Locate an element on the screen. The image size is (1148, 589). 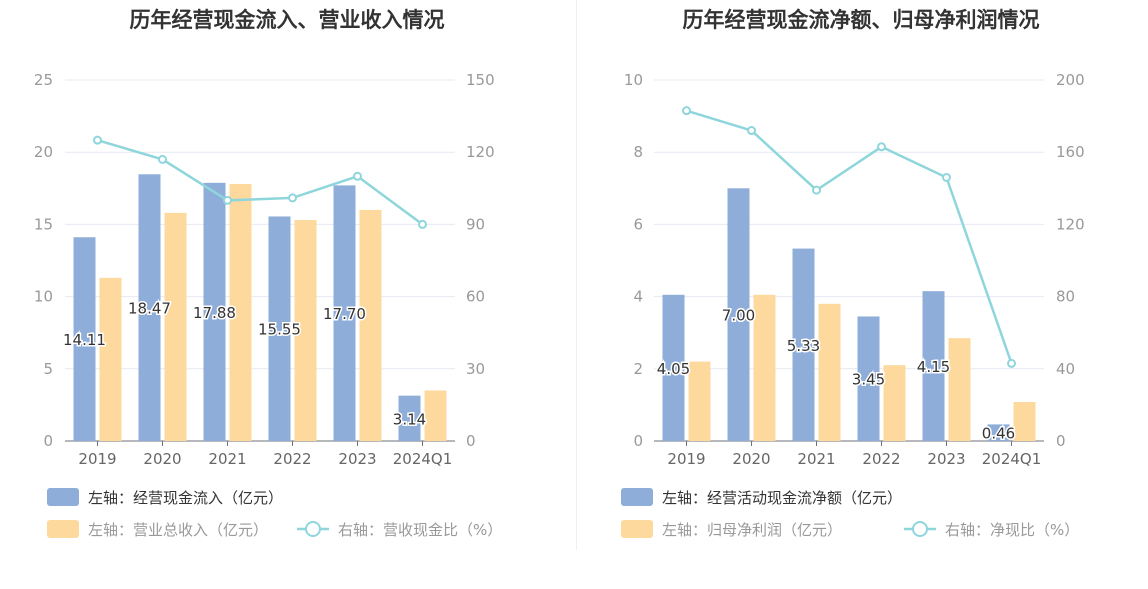
data-label: 14.11 is located at coordinates (84, 340).